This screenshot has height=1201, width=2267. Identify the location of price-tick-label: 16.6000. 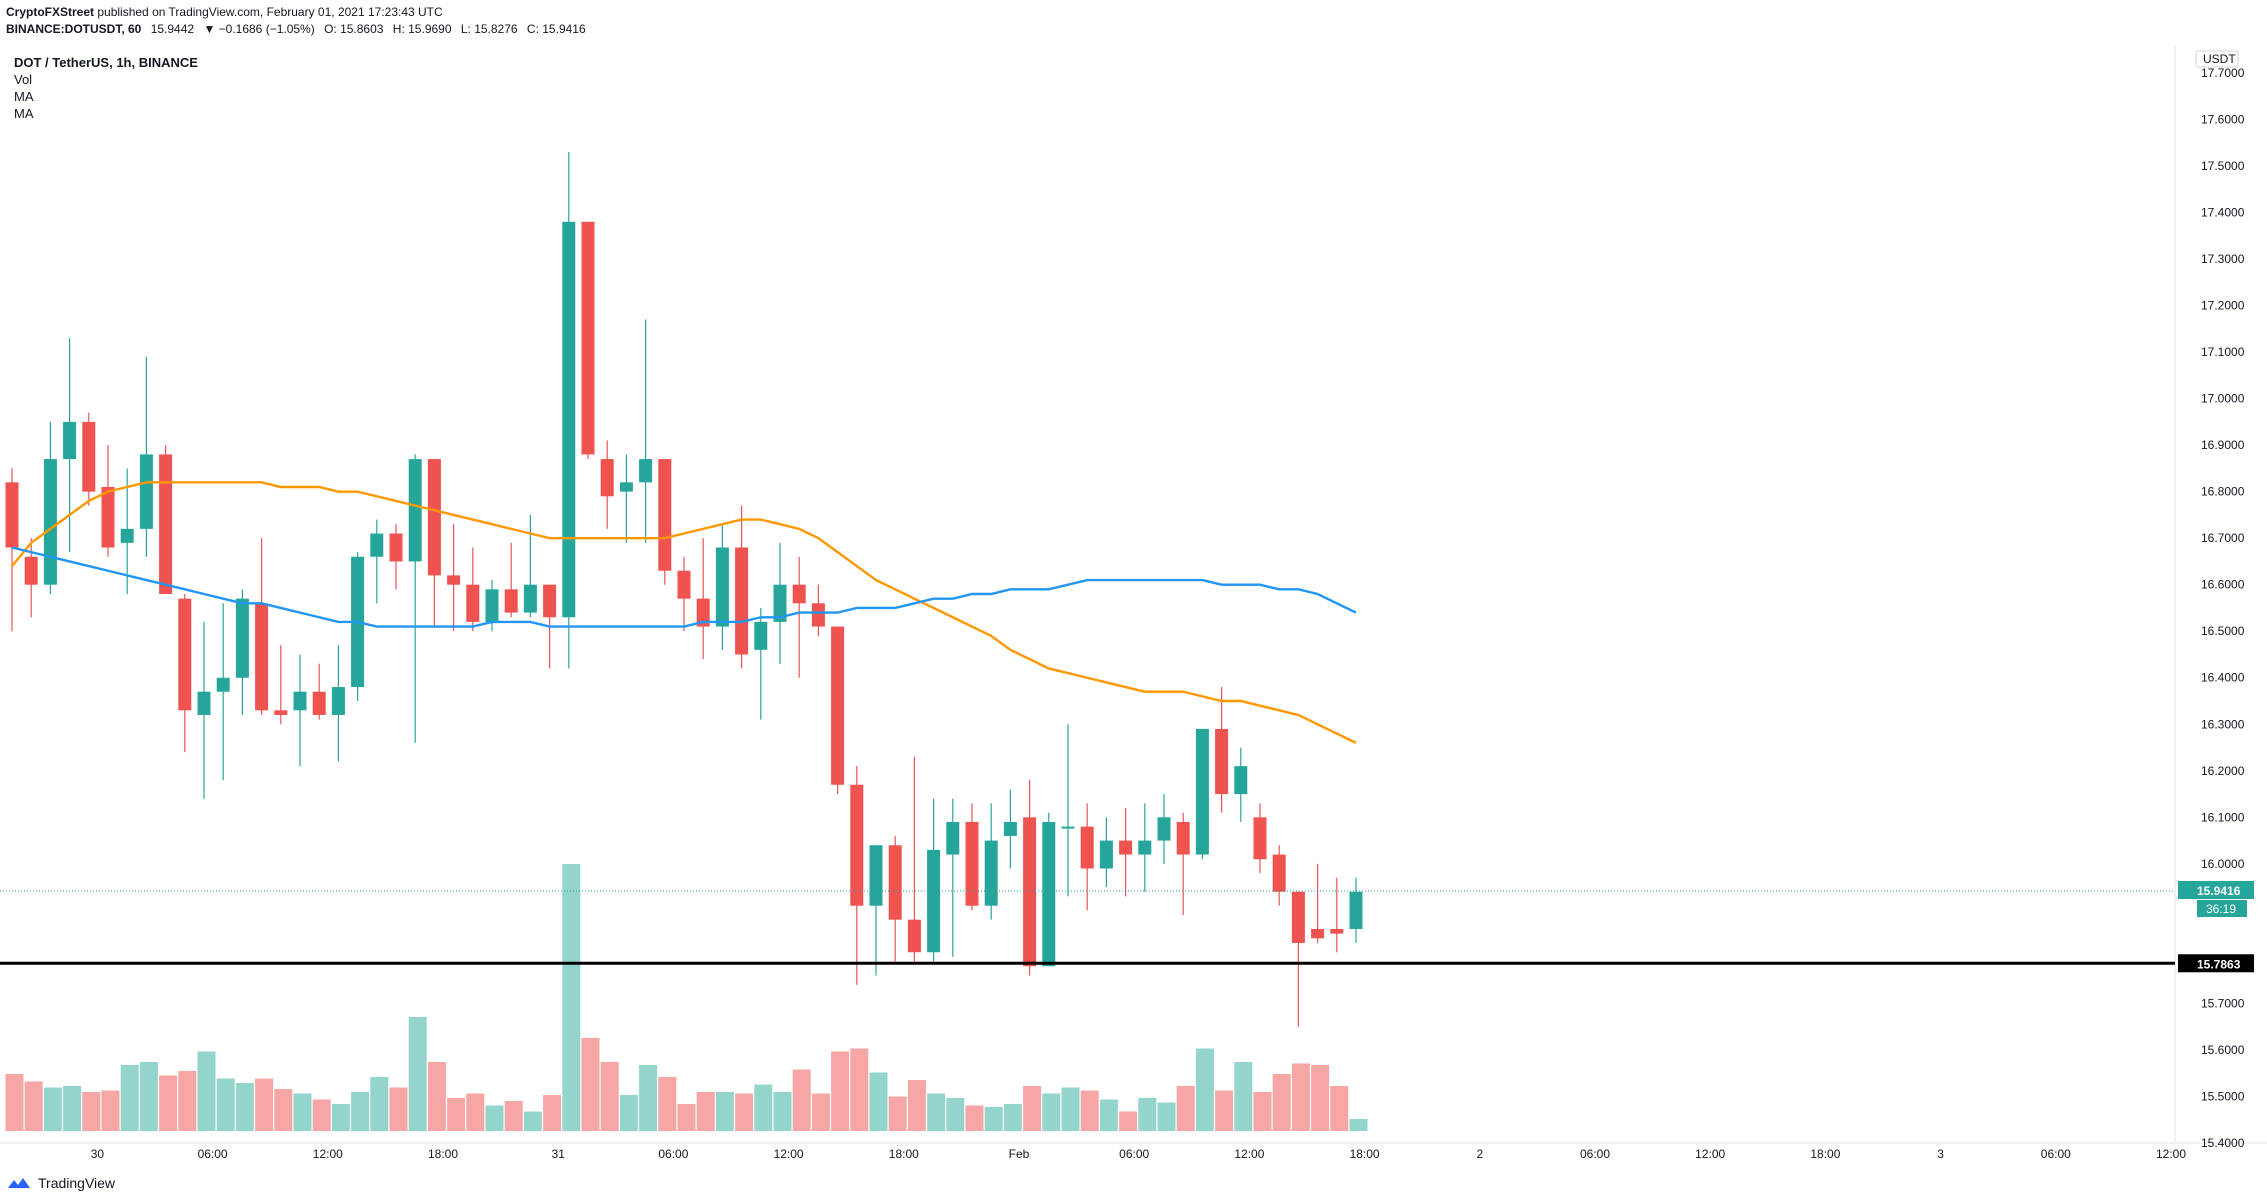
(2223, 585).